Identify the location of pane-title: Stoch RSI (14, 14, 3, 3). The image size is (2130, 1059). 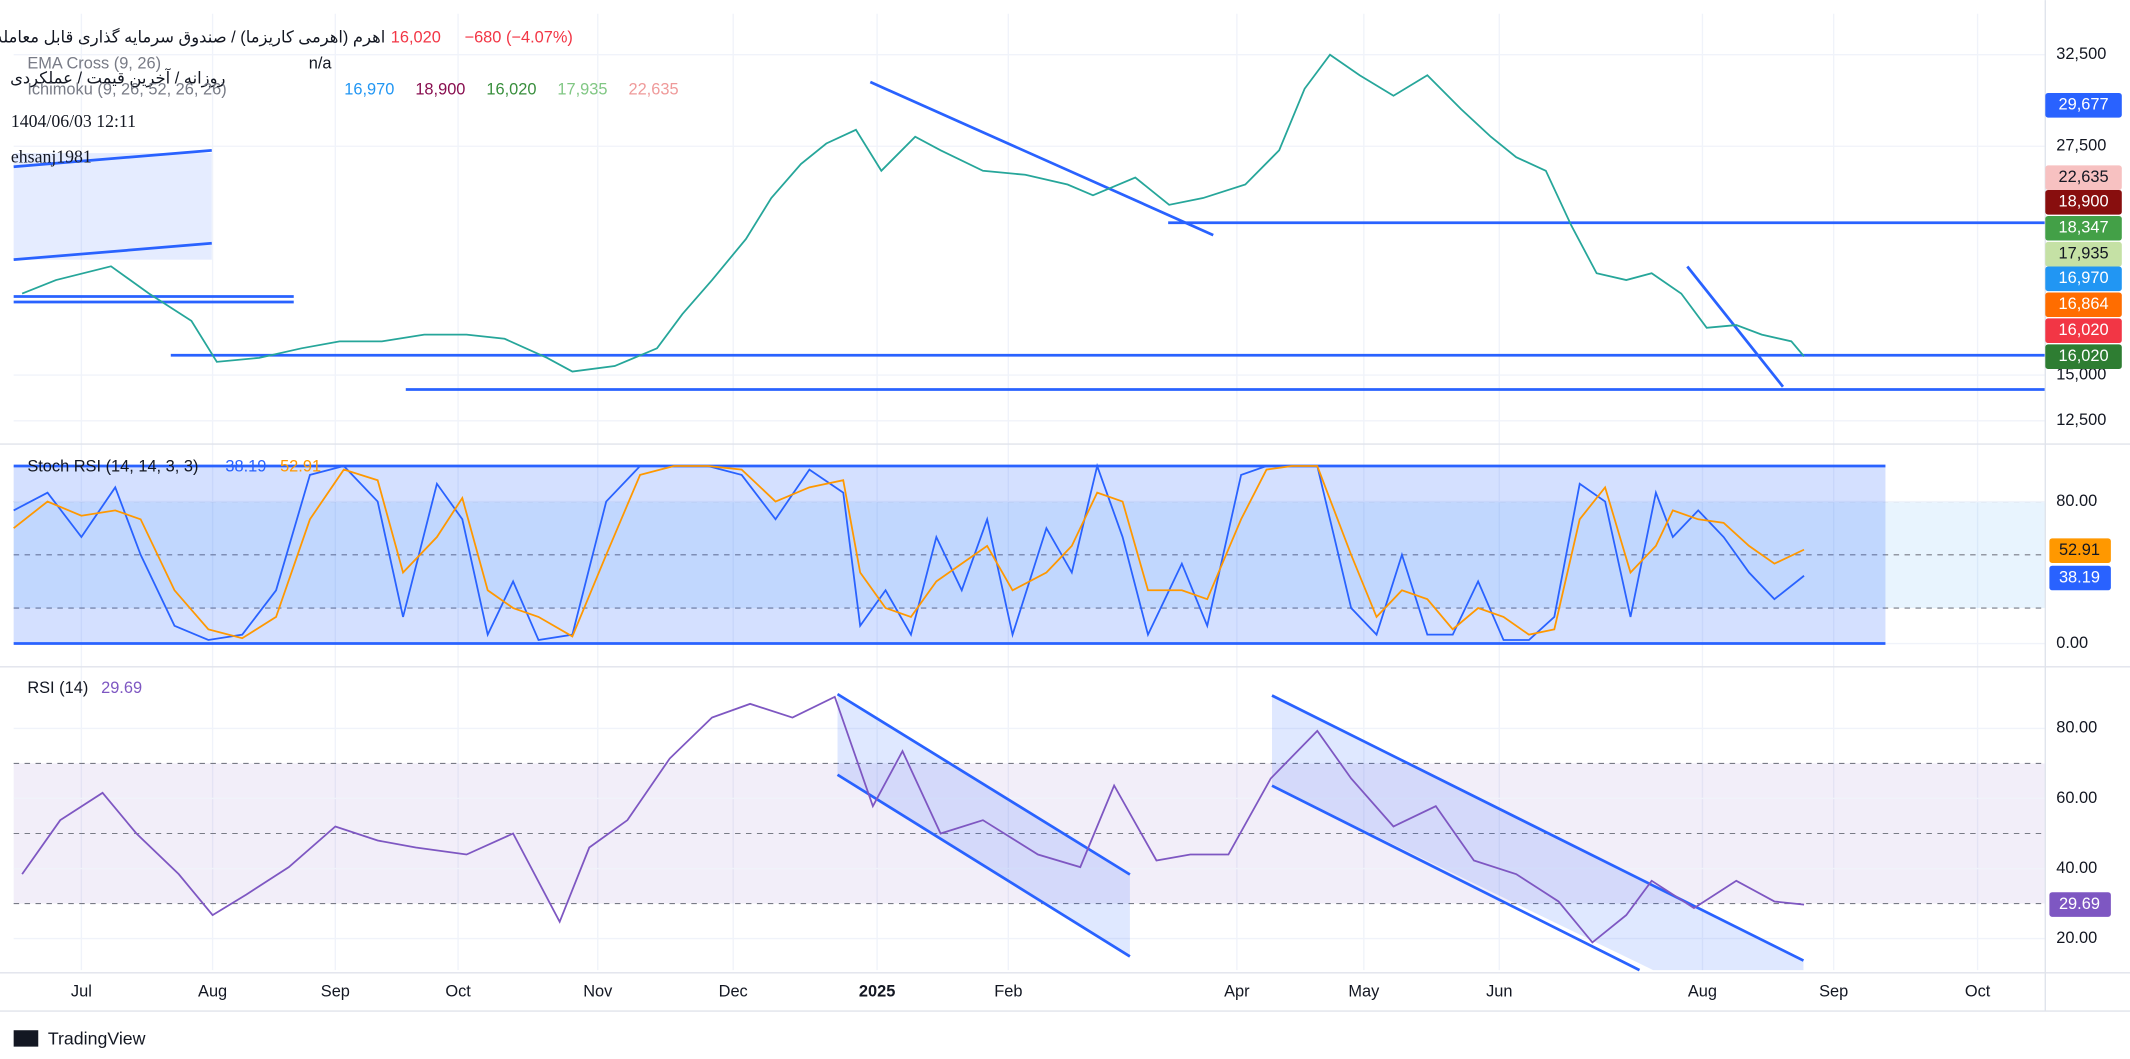
(112, 467).